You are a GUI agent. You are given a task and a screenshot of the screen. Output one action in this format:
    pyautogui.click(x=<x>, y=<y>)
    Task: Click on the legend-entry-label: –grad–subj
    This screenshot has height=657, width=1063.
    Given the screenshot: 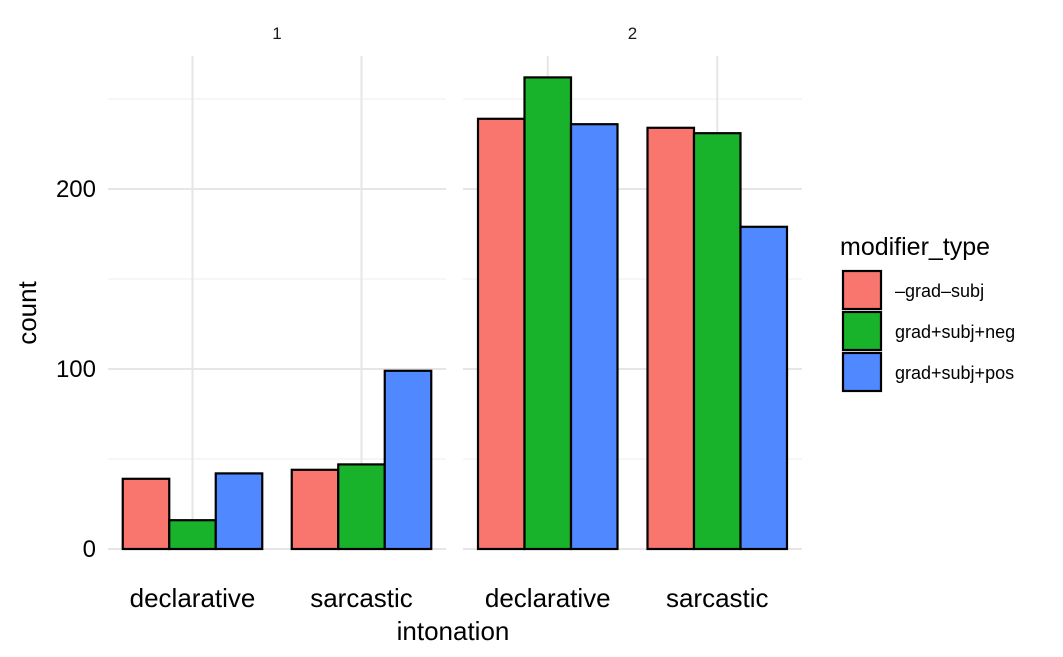 What is the action you would take?
    pyautogui.click(x=939, y=291)
    